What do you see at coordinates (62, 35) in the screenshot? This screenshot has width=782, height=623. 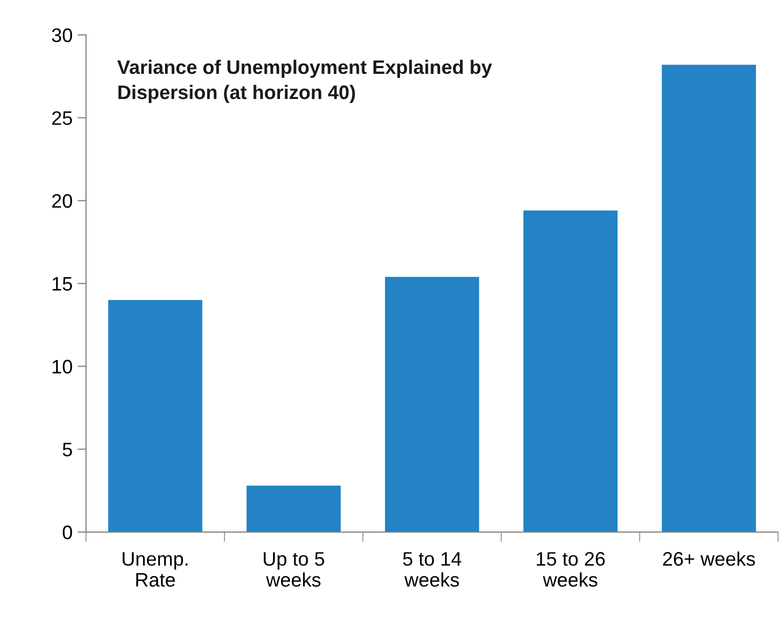 I see `y-tick-label: 30` at bounding box center [62, 35].